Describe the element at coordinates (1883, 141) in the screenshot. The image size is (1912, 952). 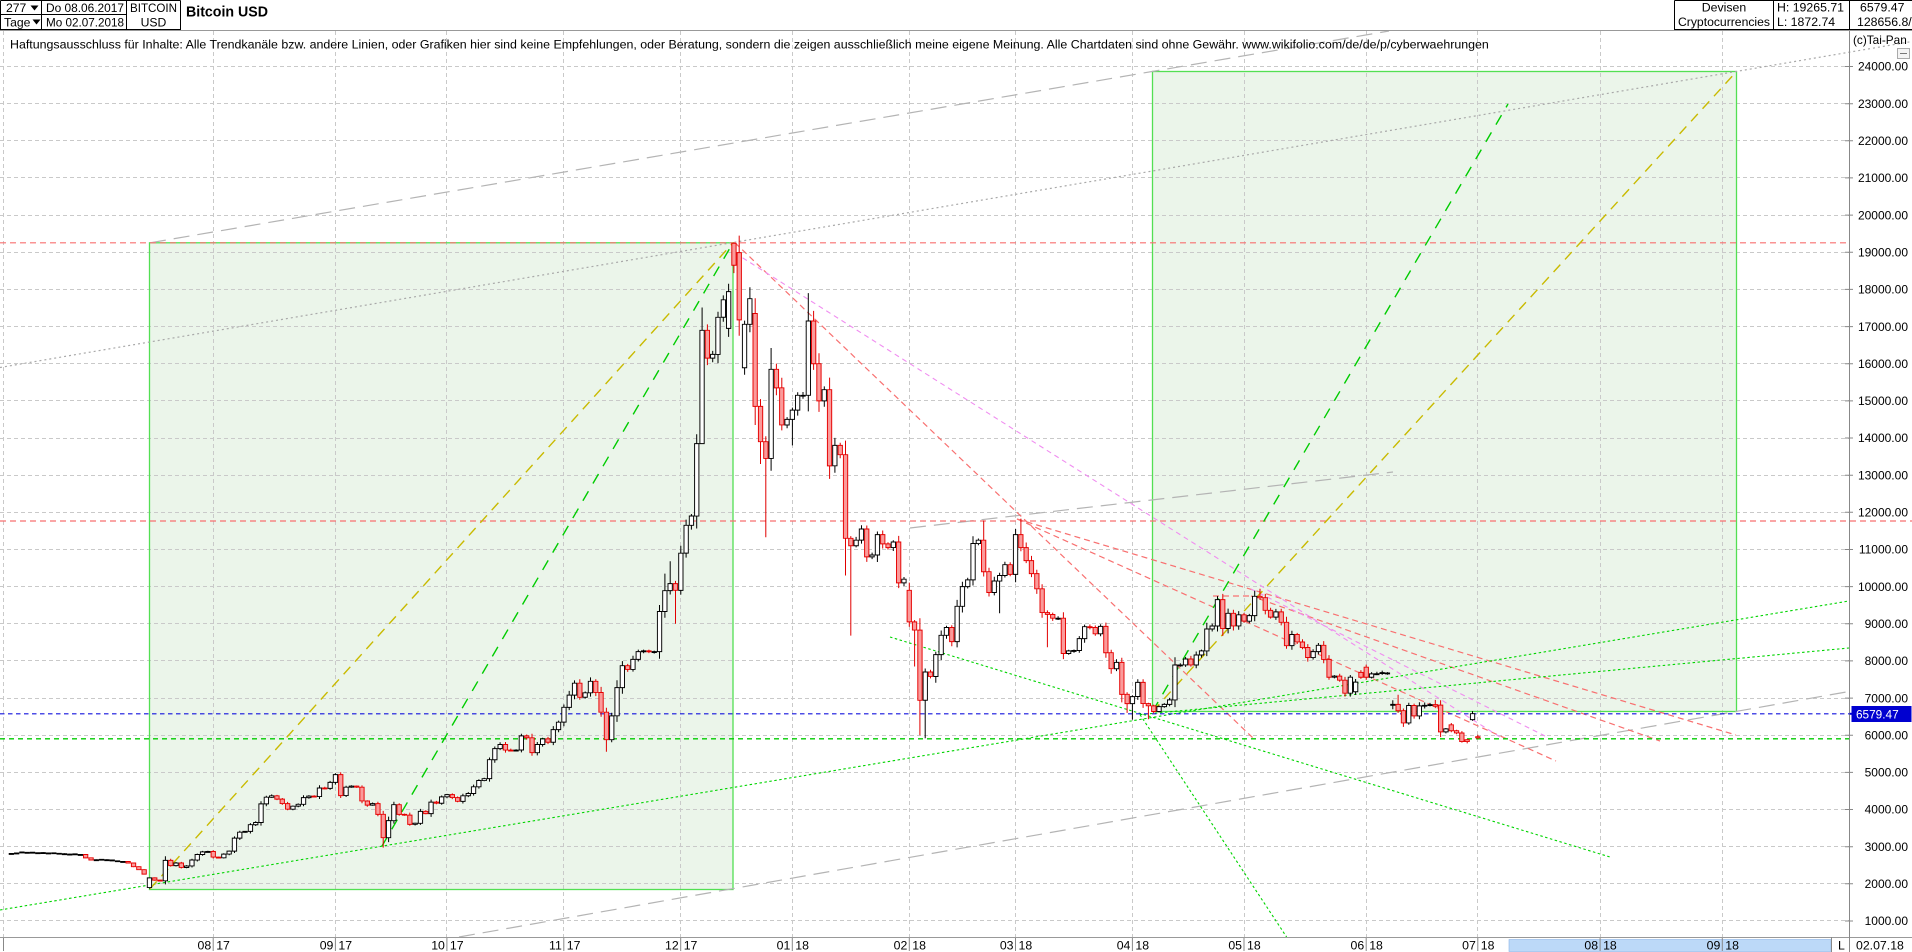
I see `svg-text: 22000.00` at that location.